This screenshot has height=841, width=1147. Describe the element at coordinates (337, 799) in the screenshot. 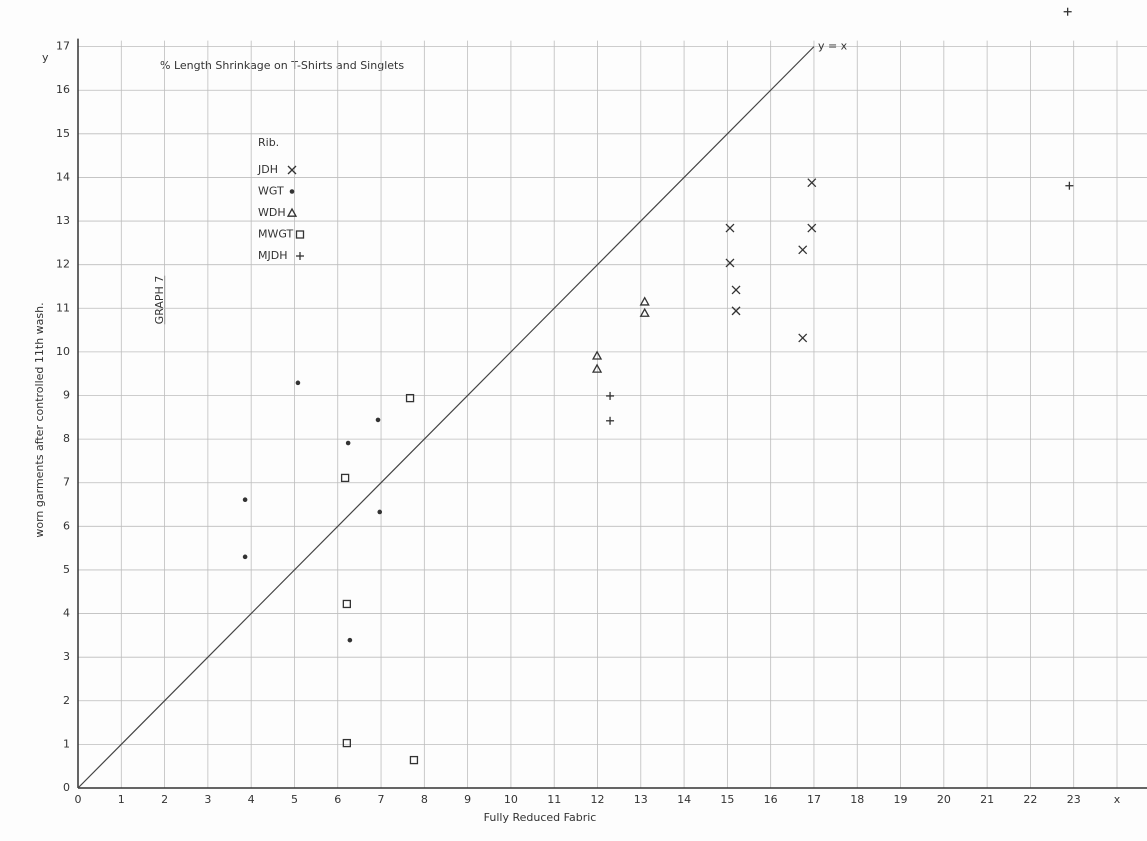

I see `x-tick-label: 6` at that location.